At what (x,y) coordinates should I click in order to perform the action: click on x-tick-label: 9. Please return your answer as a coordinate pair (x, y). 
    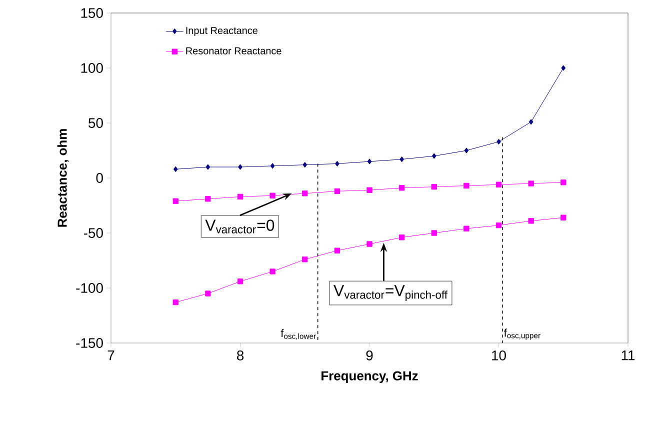
    Looking at the image, I should click on (369, 355).